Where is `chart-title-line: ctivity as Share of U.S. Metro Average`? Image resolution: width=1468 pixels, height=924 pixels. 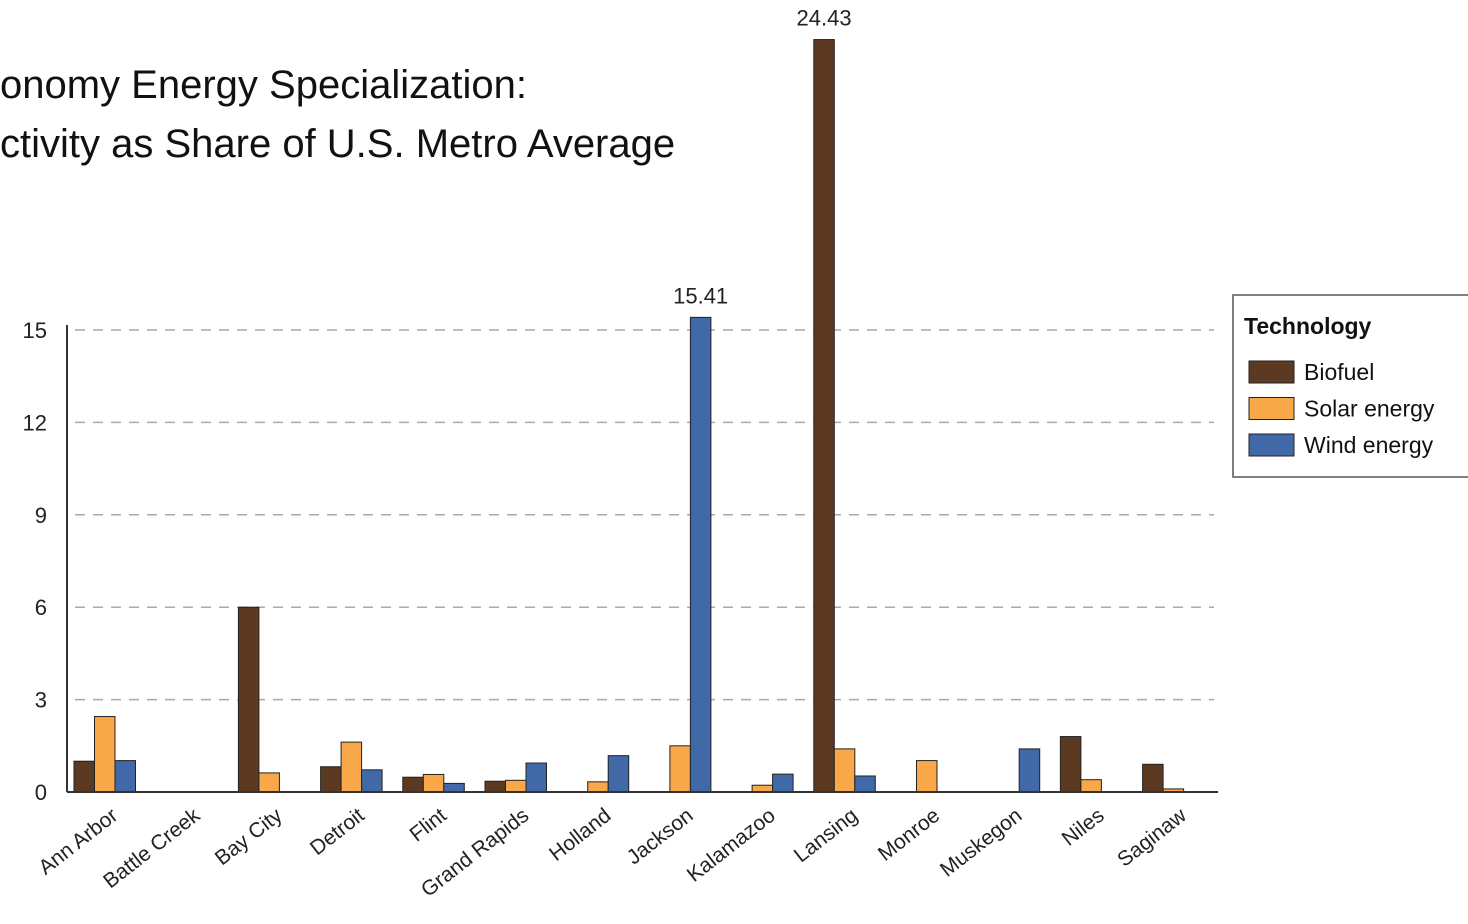 chart-title-line: ctivity as Share of U.S. Metro Average is located at coordinates (337, 144).